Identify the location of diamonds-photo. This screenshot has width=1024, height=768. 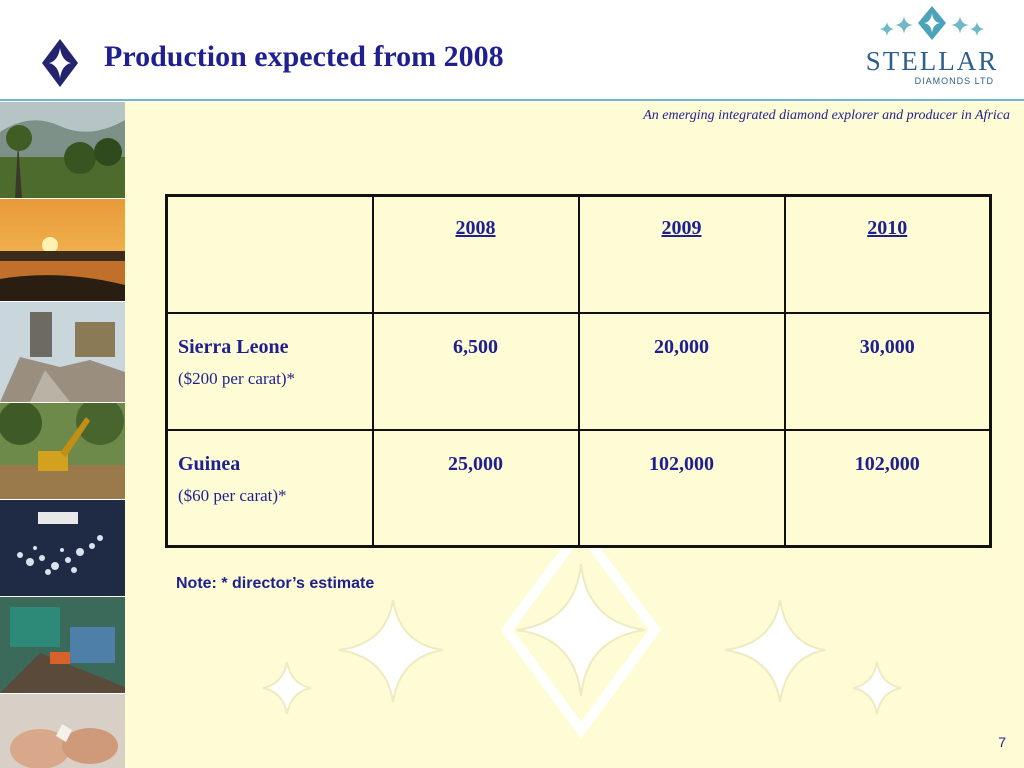
(62, 548).